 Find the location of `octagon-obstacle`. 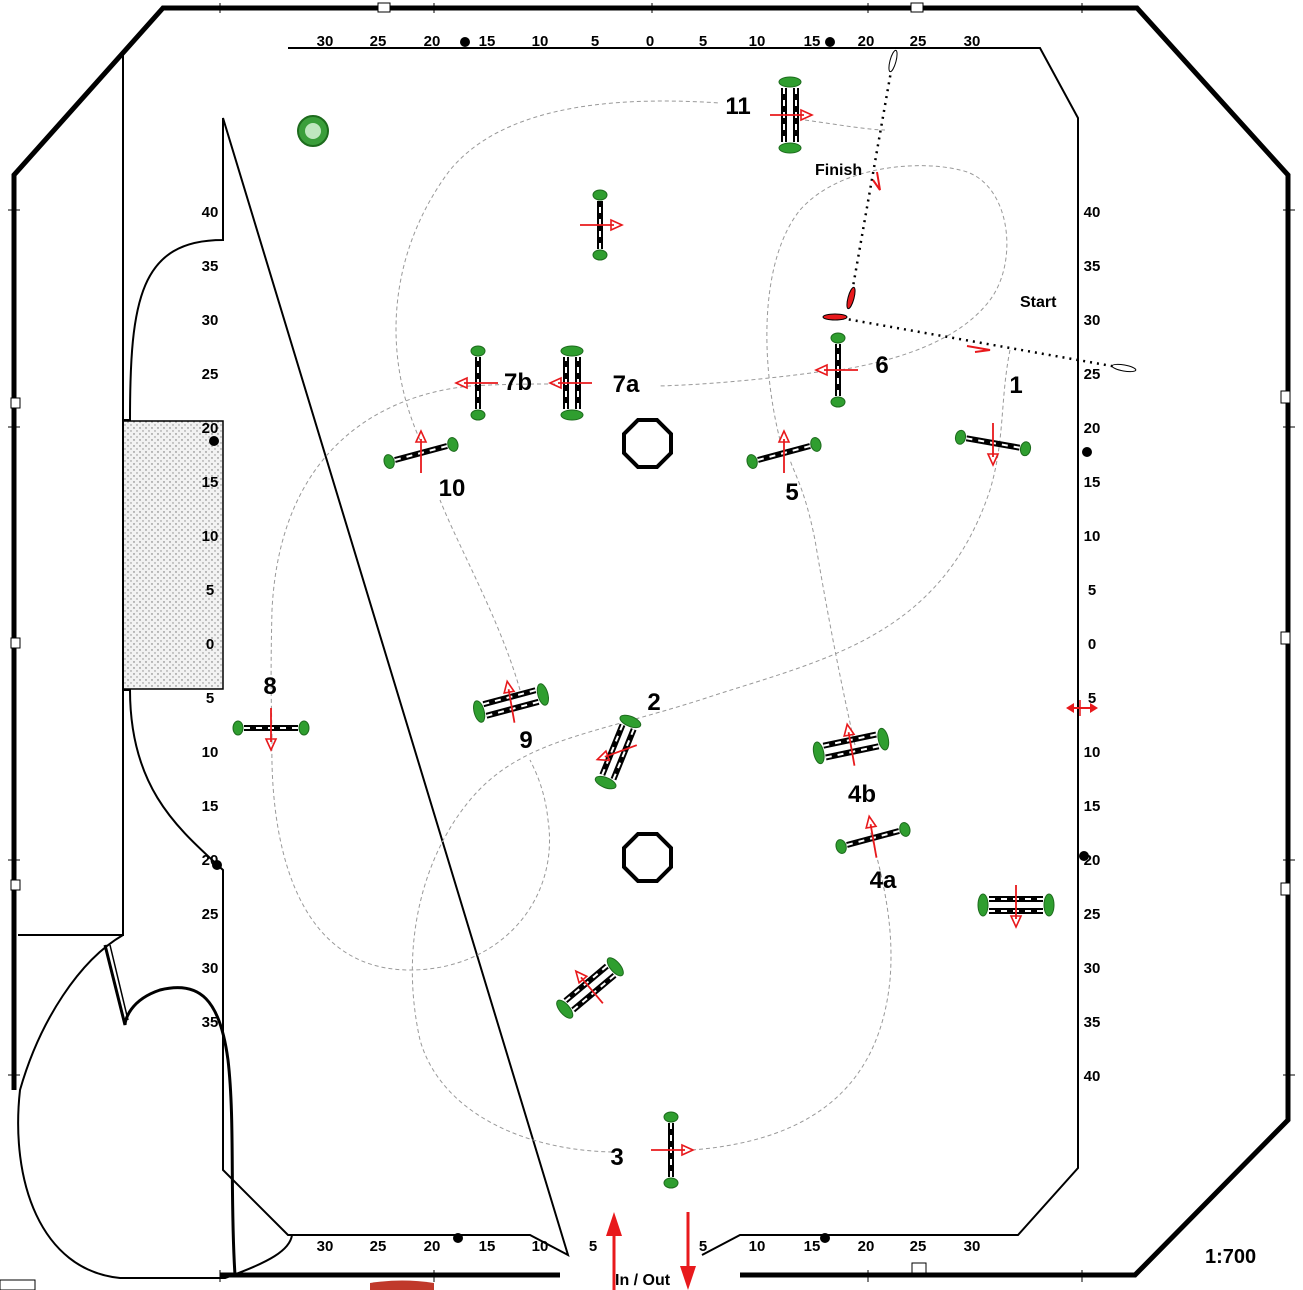

octagon-obstacle is located at coordinates (647, 857).